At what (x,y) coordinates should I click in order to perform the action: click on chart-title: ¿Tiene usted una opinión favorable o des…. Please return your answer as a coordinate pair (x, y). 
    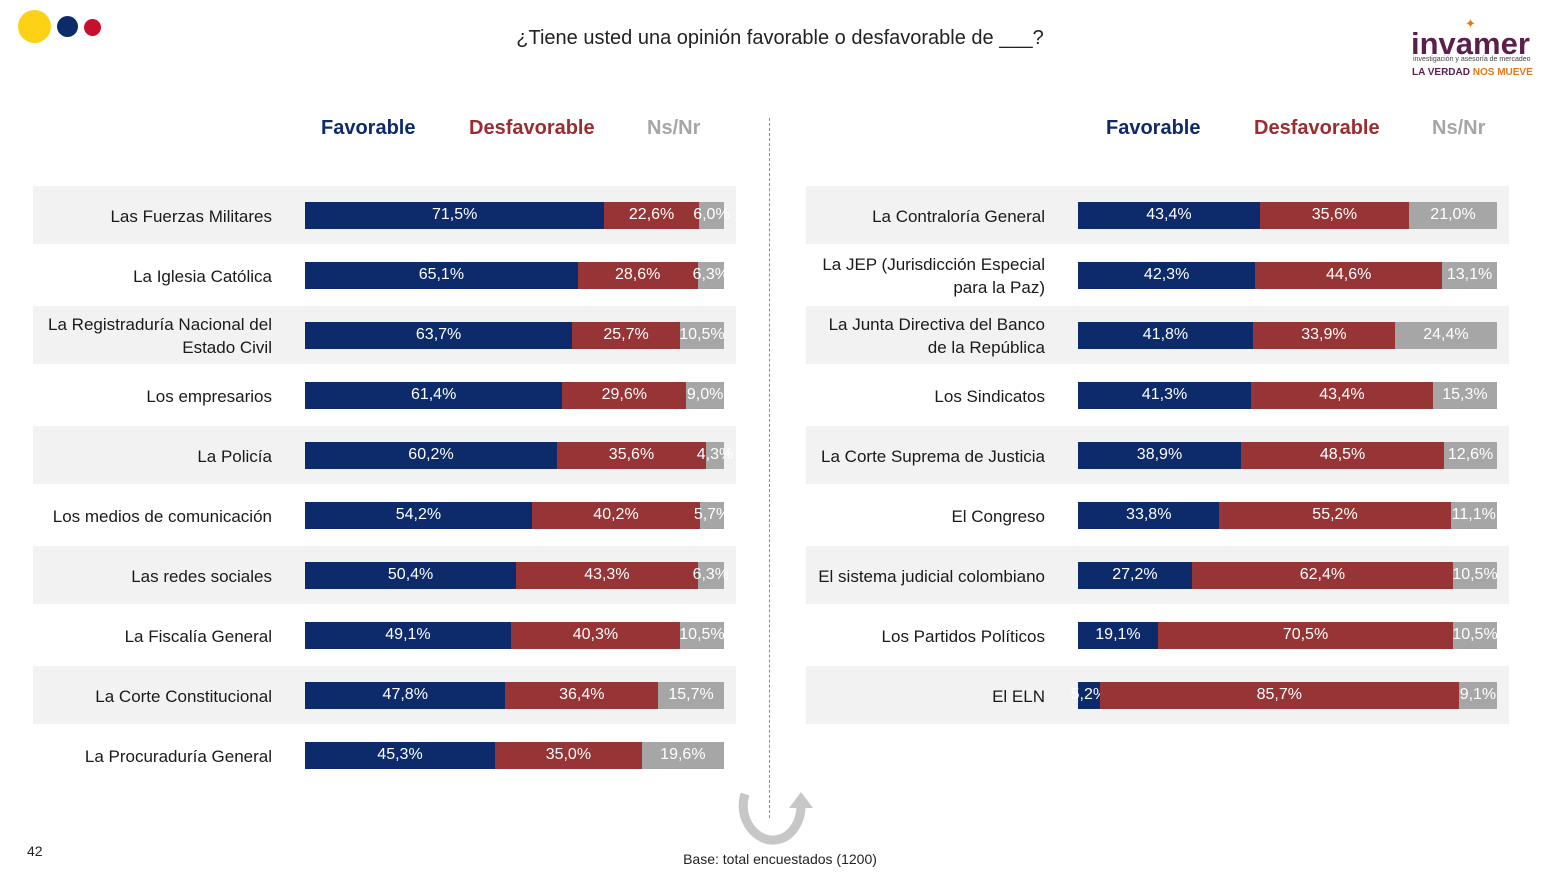
    Looking at the image, I should click on (780, 38).